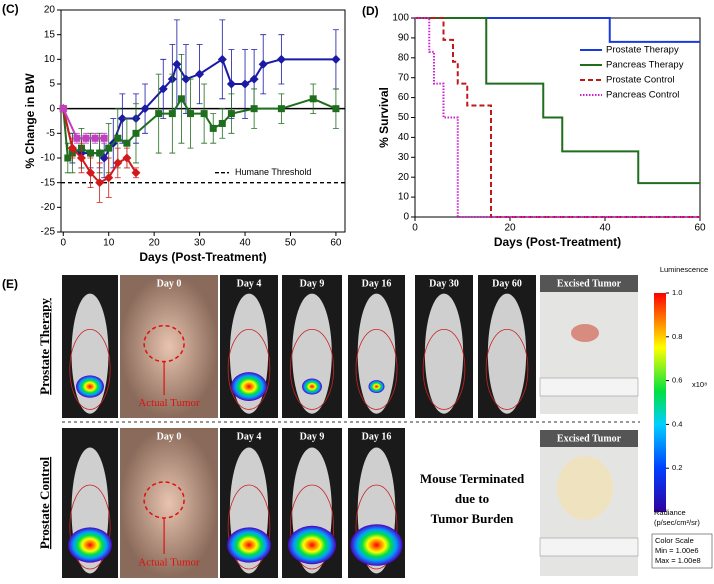  Describe the element at coordinates (169, 283) in the screenshot. I see `day-label: Day 0` at that location.